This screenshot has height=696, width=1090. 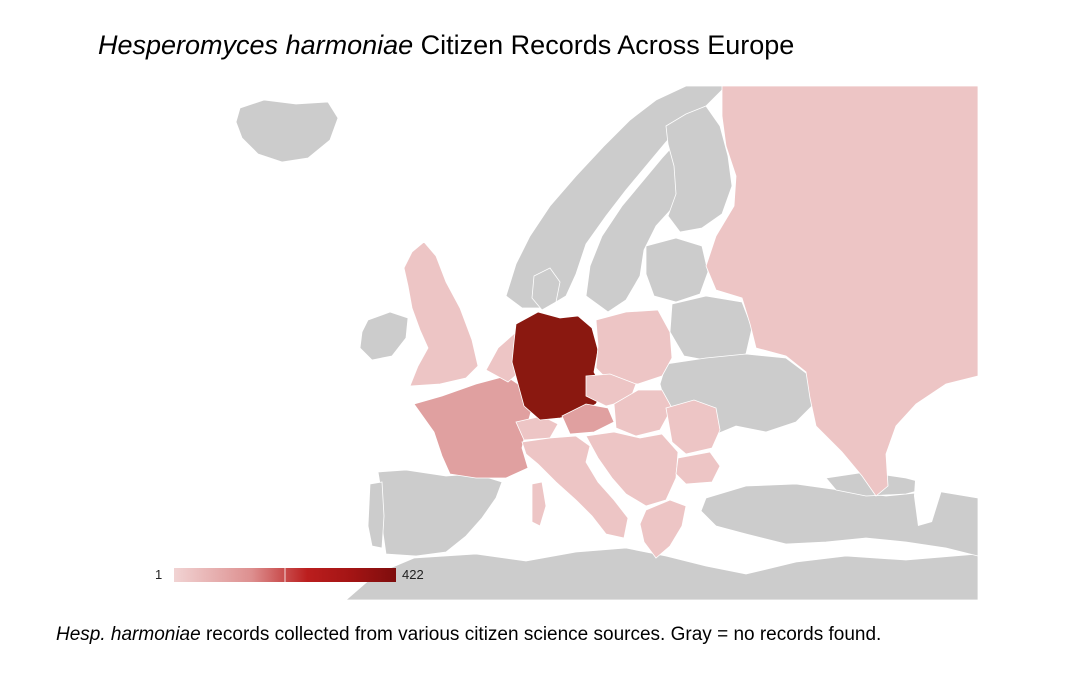 I want to click on legend-gradient-bar, so click(x=285, y=575).